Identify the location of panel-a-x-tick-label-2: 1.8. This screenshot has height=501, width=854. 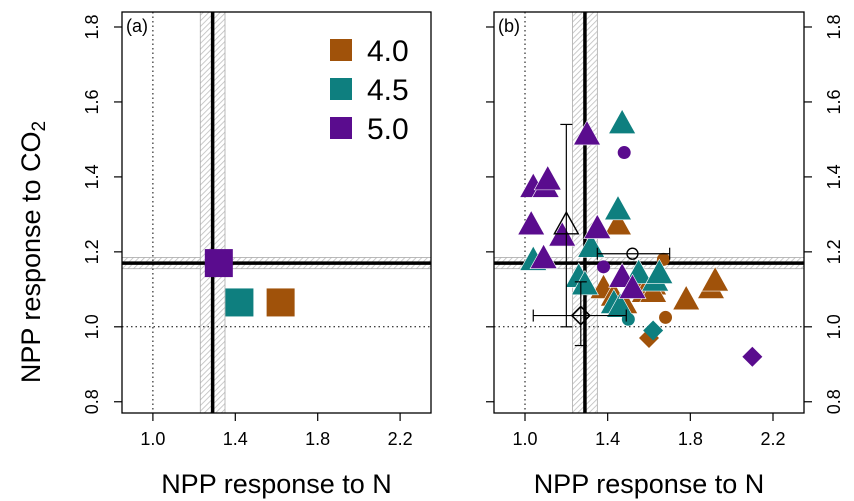
(317, 439).